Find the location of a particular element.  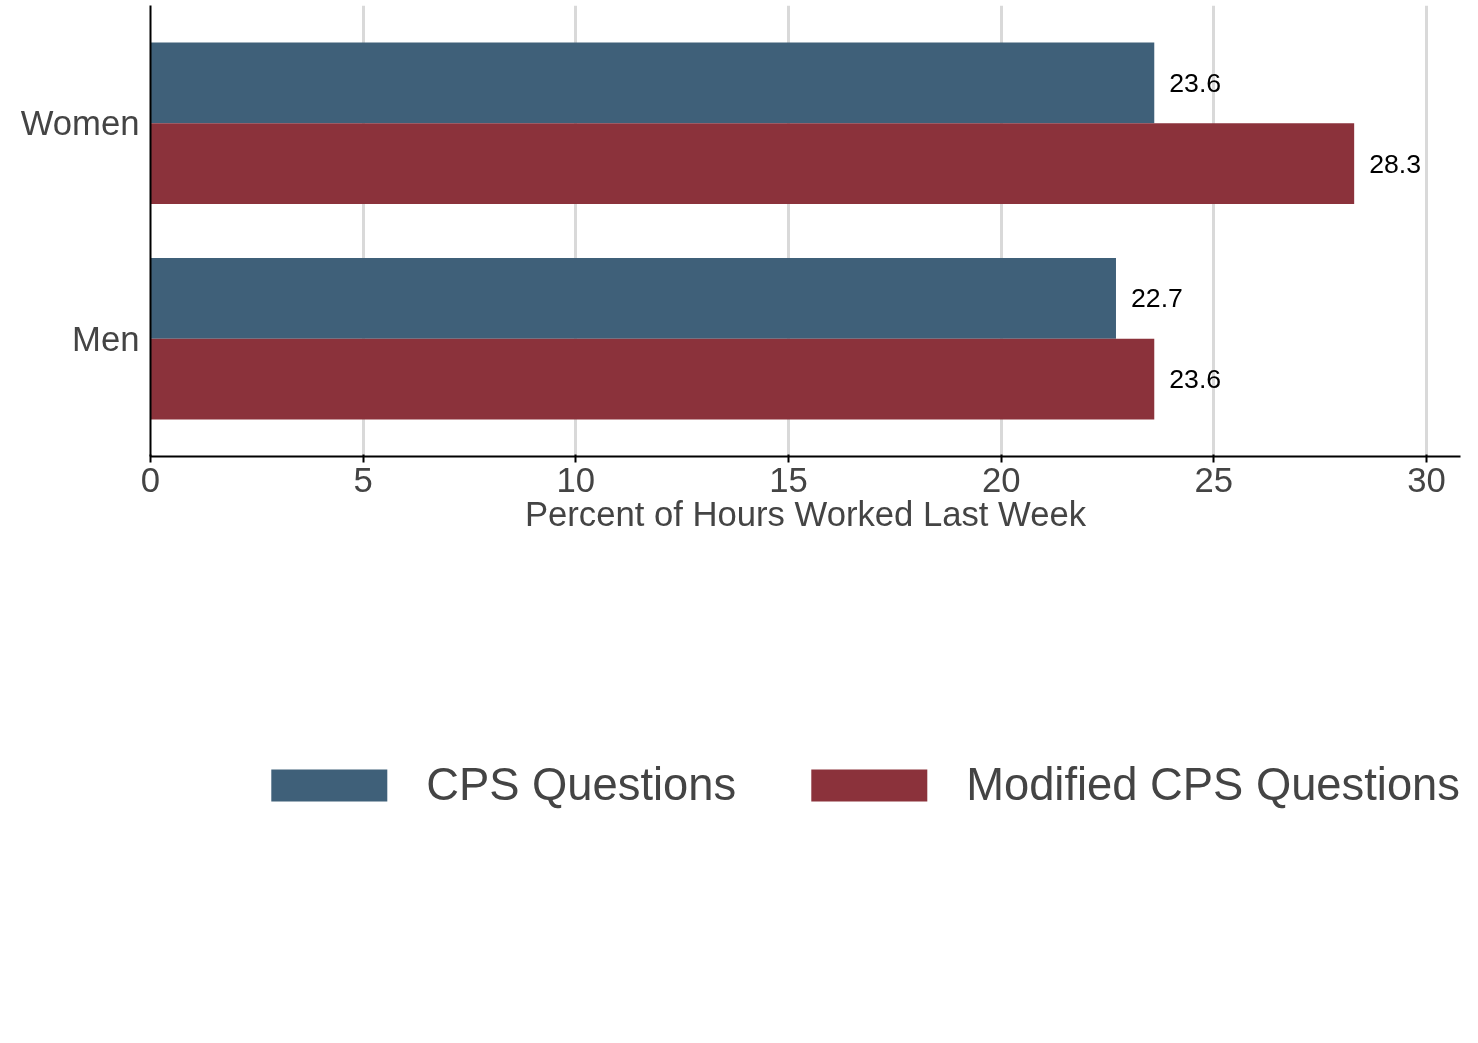

x-tick-label: 25 is located at coordinates (1214, 479).